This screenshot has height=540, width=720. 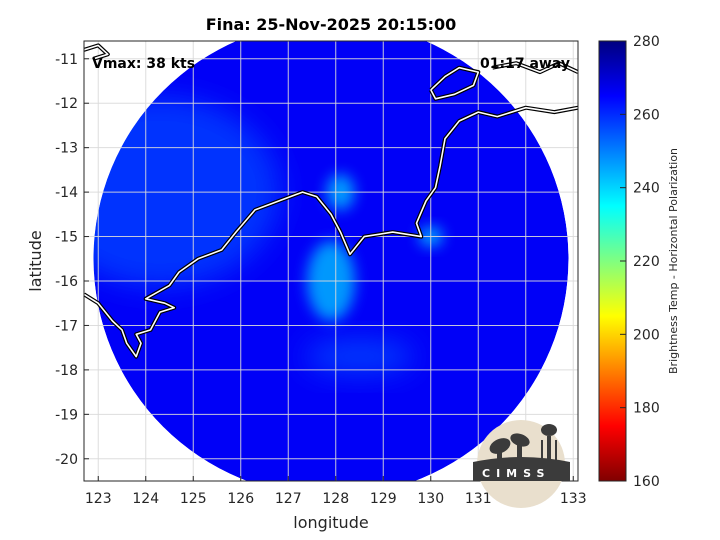 What do you see at coordinates (143, 64) in the screenshot?
I see `vmax-annotation: Vmax: 38 kts` at bounding box center [143, 64].